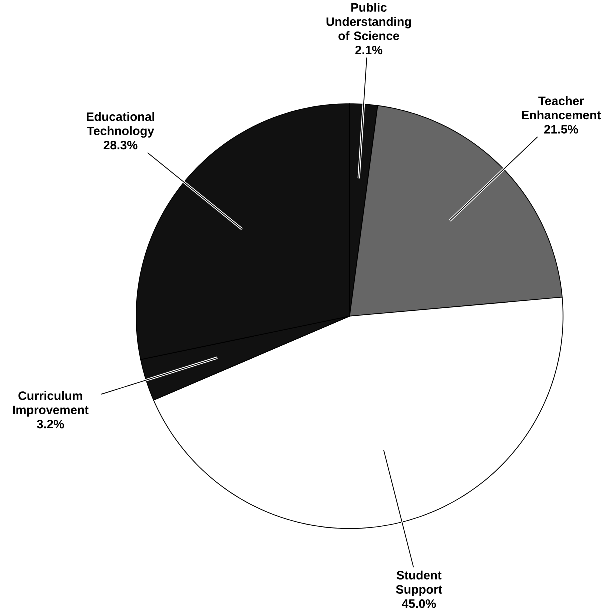 This screenshot has width=612, height=611. What do you see at coordinates (50, 424) in the screenshot?
I see `data-label: 3.2%` at bounding box center [50, 424].